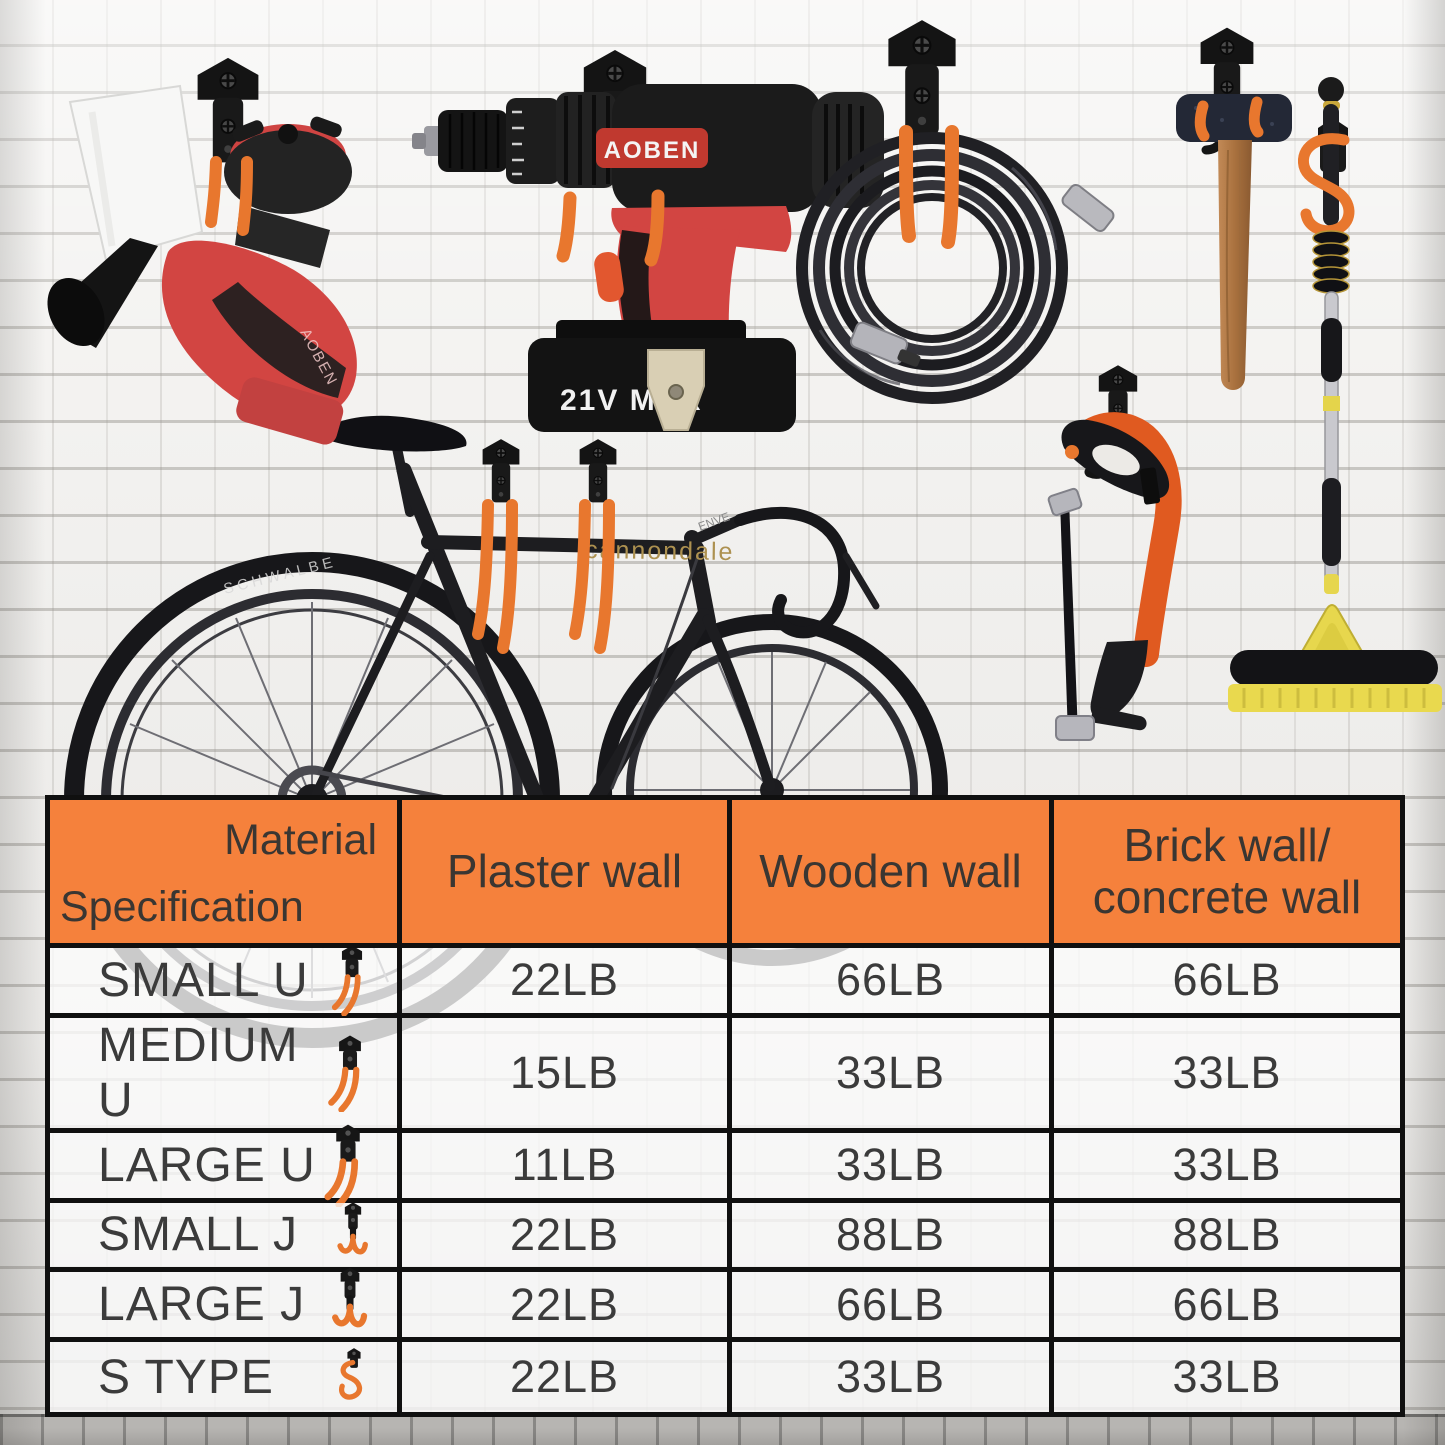 This screenshot has width=1445, height=1445. I want to click on hacksaw-blade, so click(1069, 618).